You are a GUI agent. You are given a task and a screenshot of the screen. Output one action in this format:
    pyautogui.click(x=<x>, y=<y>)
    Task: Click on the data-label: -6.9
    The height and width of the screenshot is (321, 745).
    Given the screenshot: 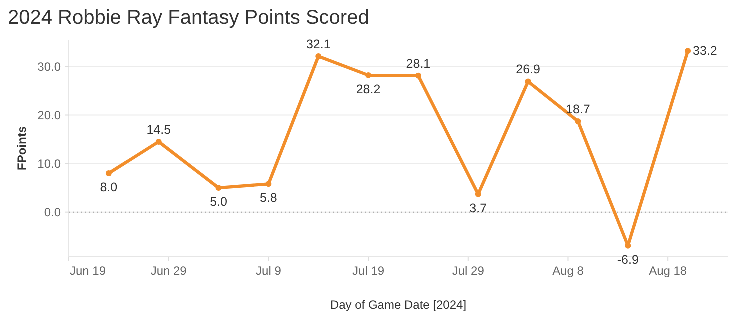 What is the action you would take?
    pyautogui.click(x=628, y=259)
    